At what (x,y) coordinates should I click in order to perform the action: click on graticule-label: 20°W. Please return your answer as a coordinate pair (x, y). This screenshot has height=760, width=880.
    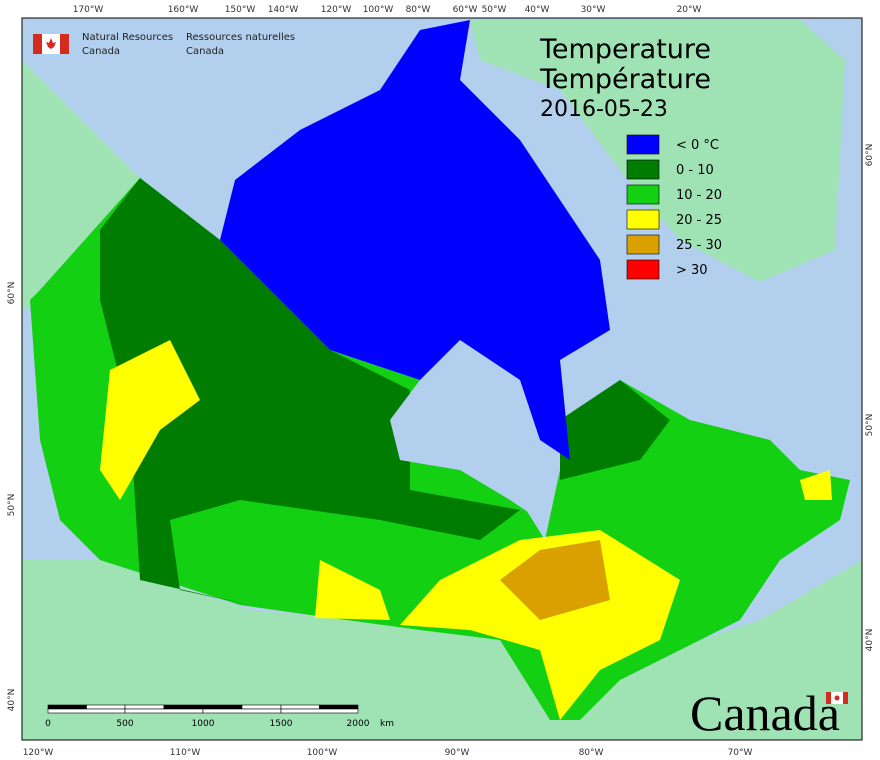
    Looking at the image, I should click on (689, 10).